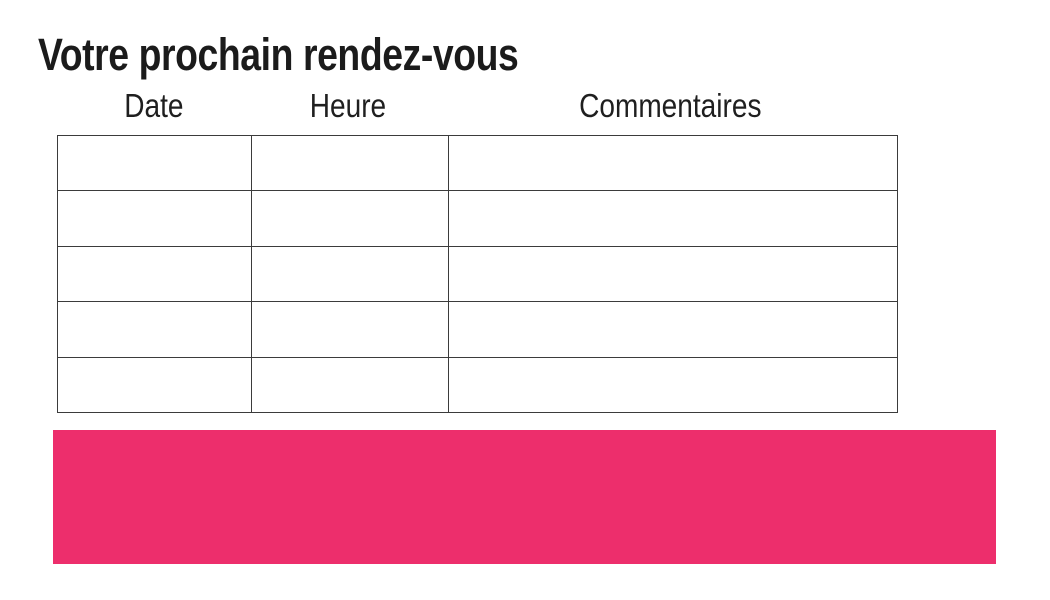 This screenshot has width=1050, height=600. I want to click on column-header-date: Date, so click(153, 106).